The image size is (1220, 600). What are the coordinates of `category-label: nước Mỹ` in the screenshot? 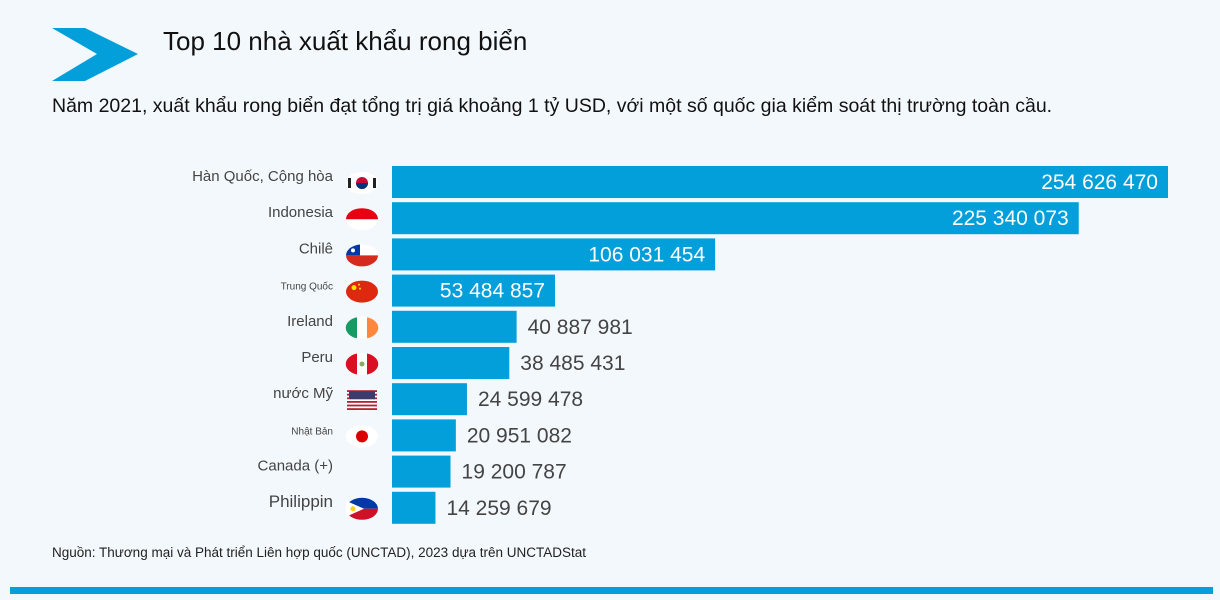 It's located at (303, 393).